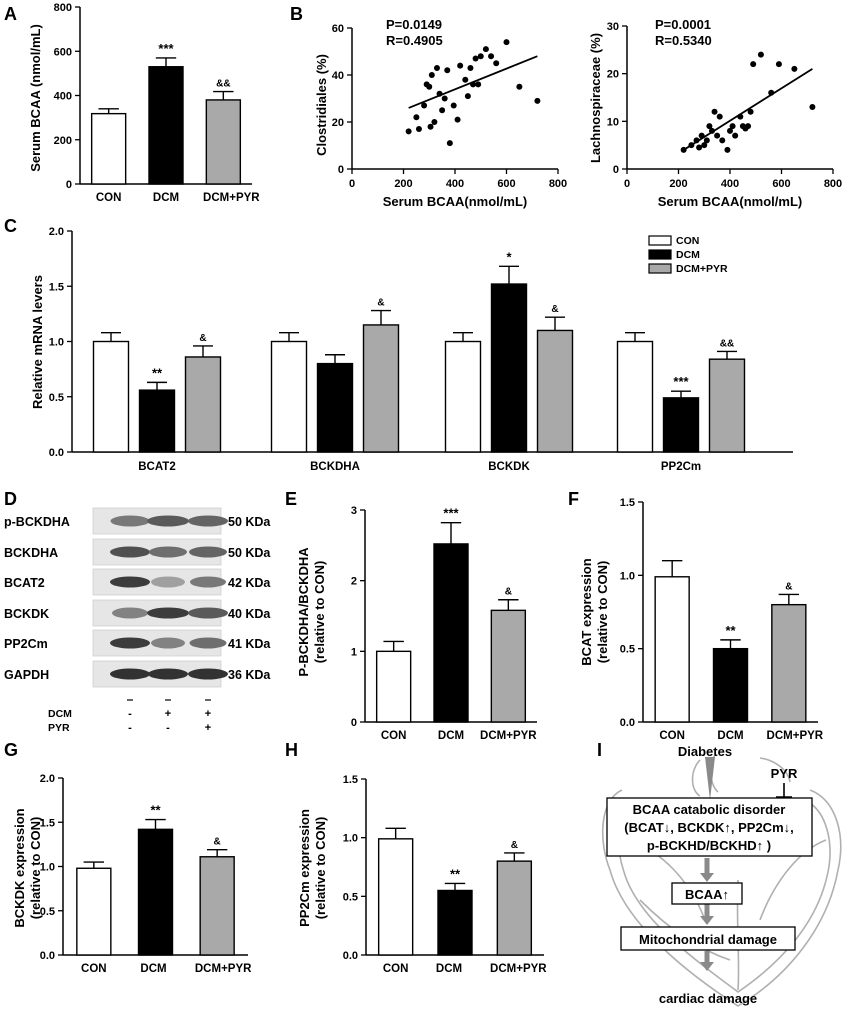 Image resolution: width=851 pixels, height=1019 pixels. What do you see at coordinates (451, 633) in the screenshot?
I see `panel-e-bar` at bounding box center [451, 633].